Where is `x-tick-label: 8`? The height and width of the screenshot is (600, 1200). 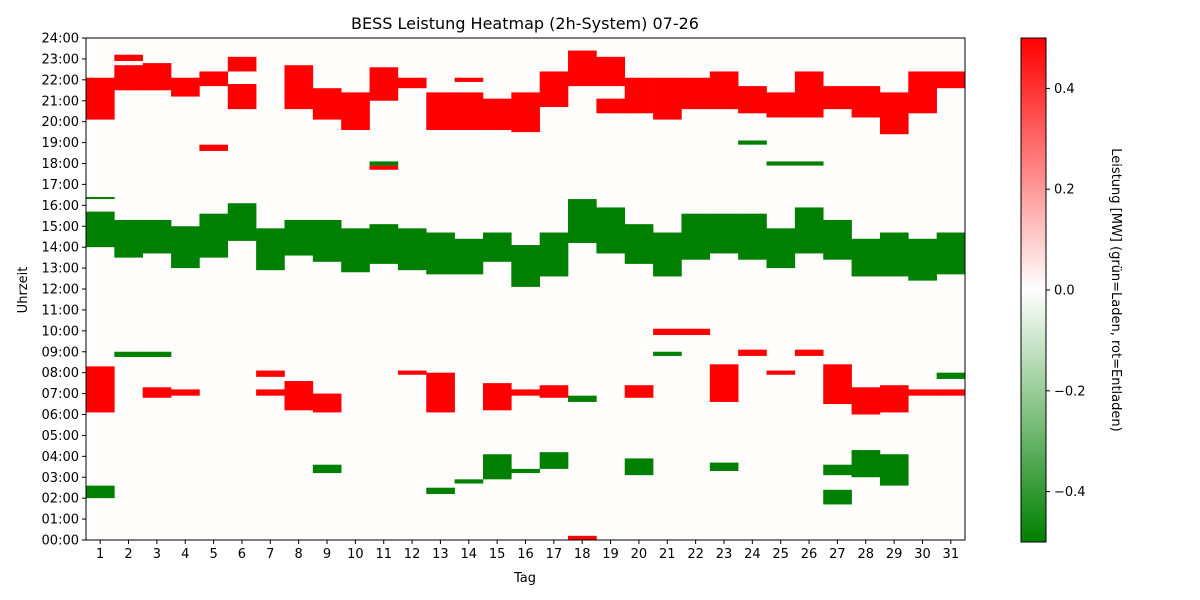 x-tick-label: 8 is located at coordinates (299, 554).